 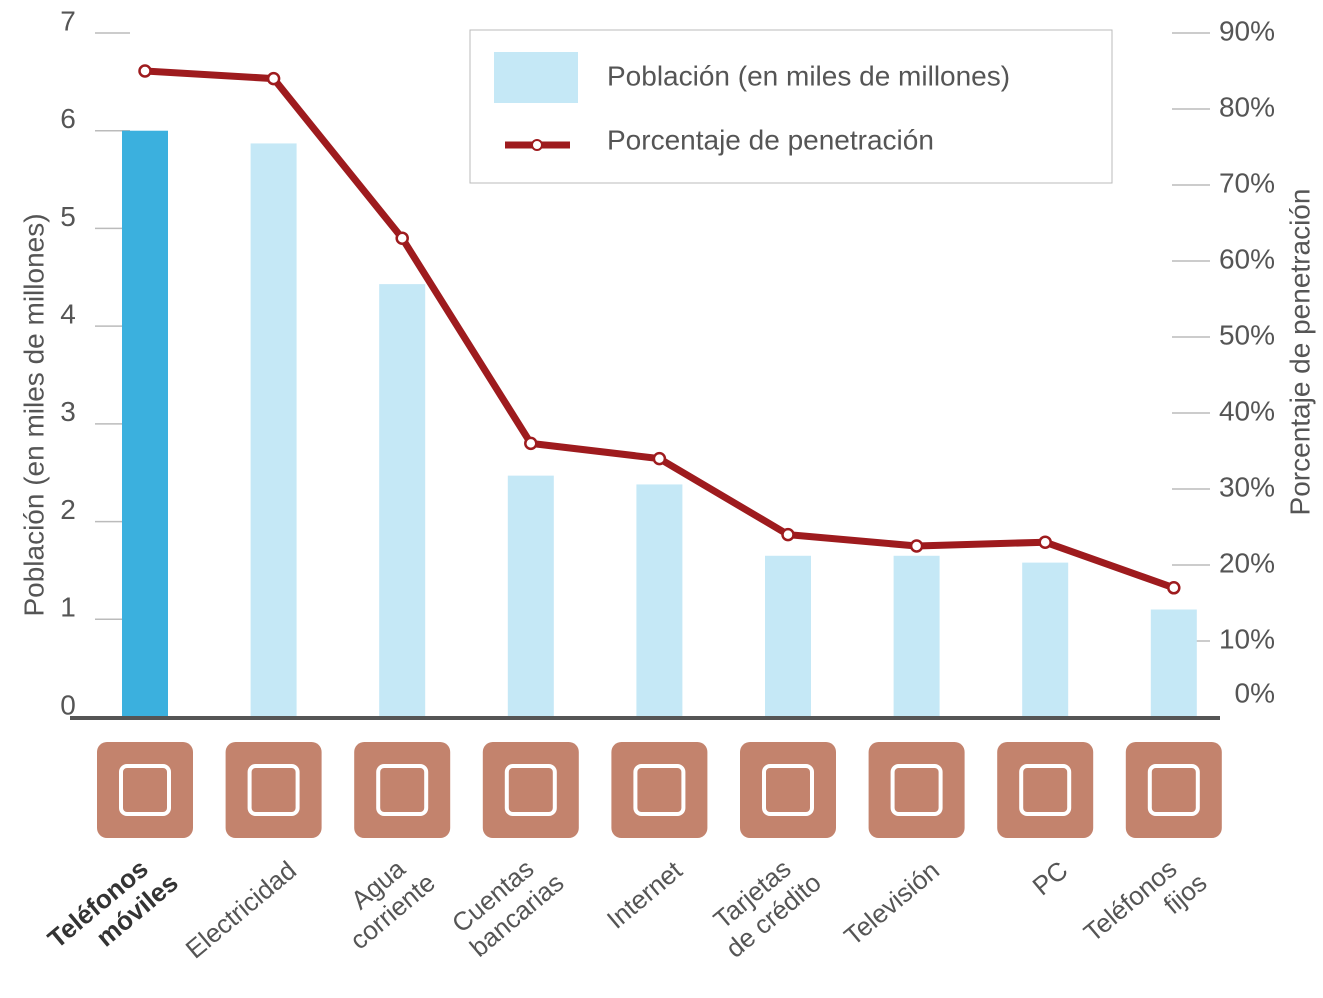 I want to click on legend-swatch, so click(x=536, y=77).